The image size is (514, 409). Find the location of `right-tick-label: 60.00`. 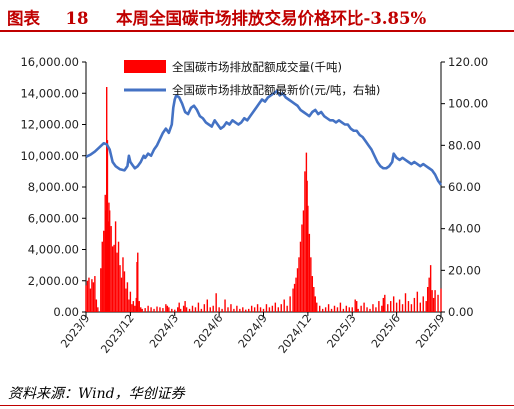

right-tick-label: 60.00 is located at coordinates (464, 187).